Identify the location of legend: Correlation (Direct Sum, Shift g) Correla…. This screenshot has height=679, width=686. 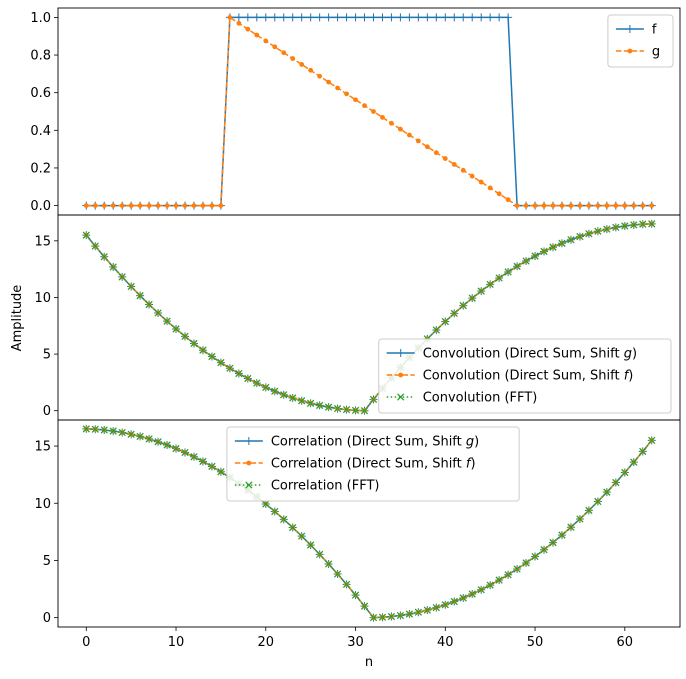
(373, 464).